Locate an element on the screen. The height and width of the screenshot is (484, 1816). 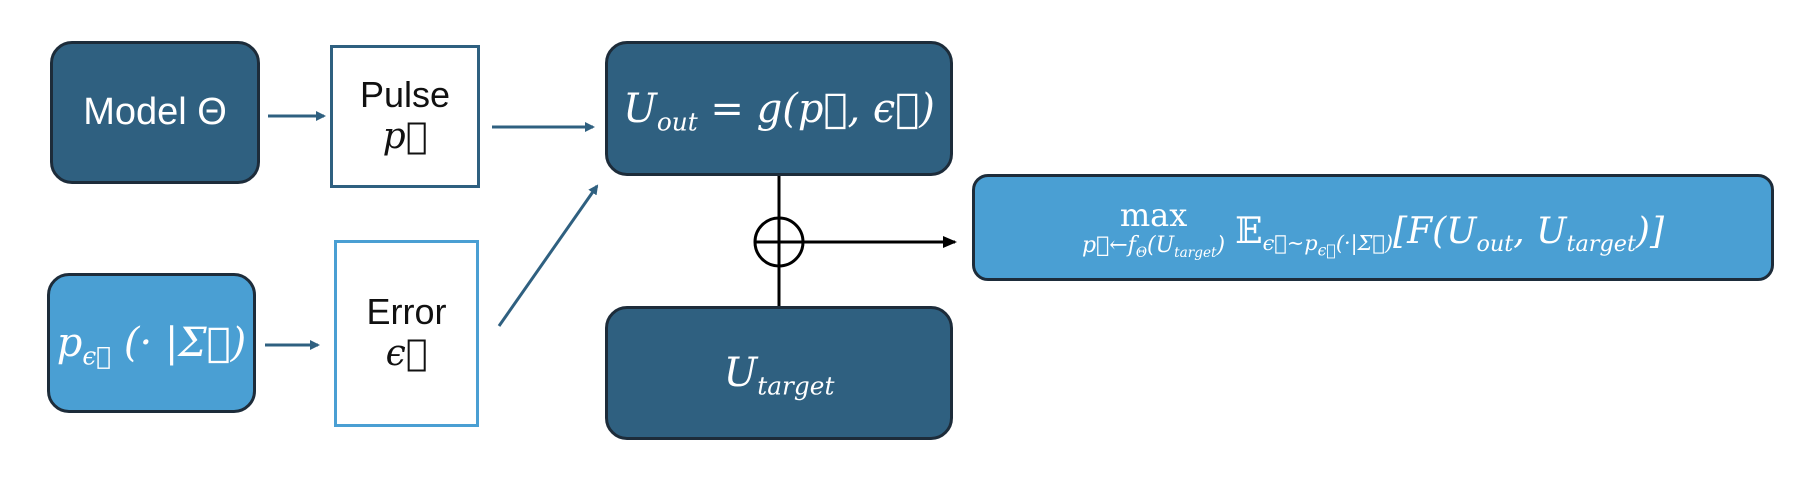
noise-distribution-formula: pϵ⃗ (· |Σ⃗) is located at coordinates (151, 345).